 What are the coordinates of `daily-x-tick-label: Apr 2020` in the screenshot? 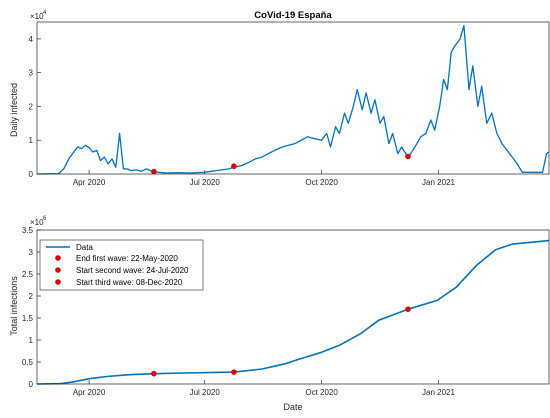 It's located at (89, 182).